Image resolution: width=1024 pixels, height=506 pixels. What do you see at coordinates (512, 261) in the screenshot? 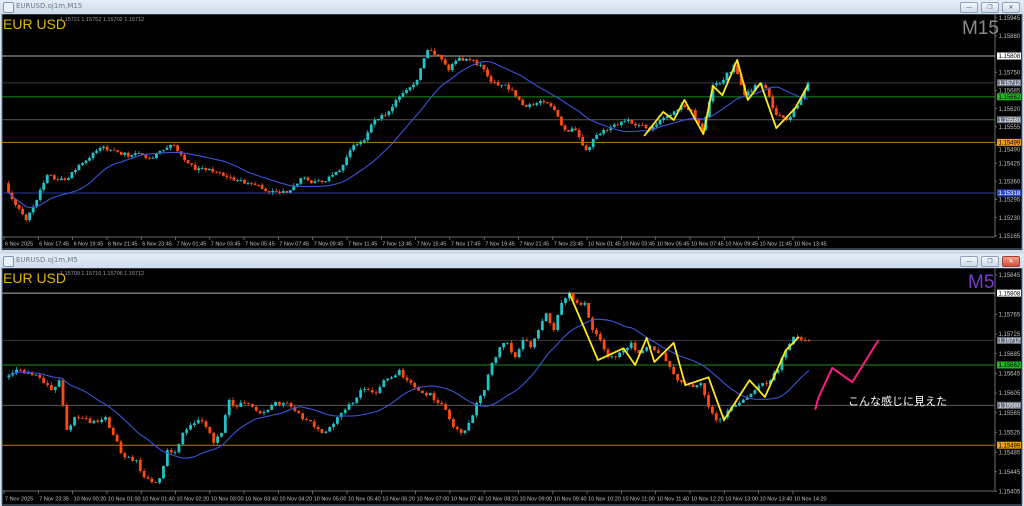
I see `window-titlebar: EURUSD.oj1m,M5 — ❐ ✕` at bounding box center [512, 261].